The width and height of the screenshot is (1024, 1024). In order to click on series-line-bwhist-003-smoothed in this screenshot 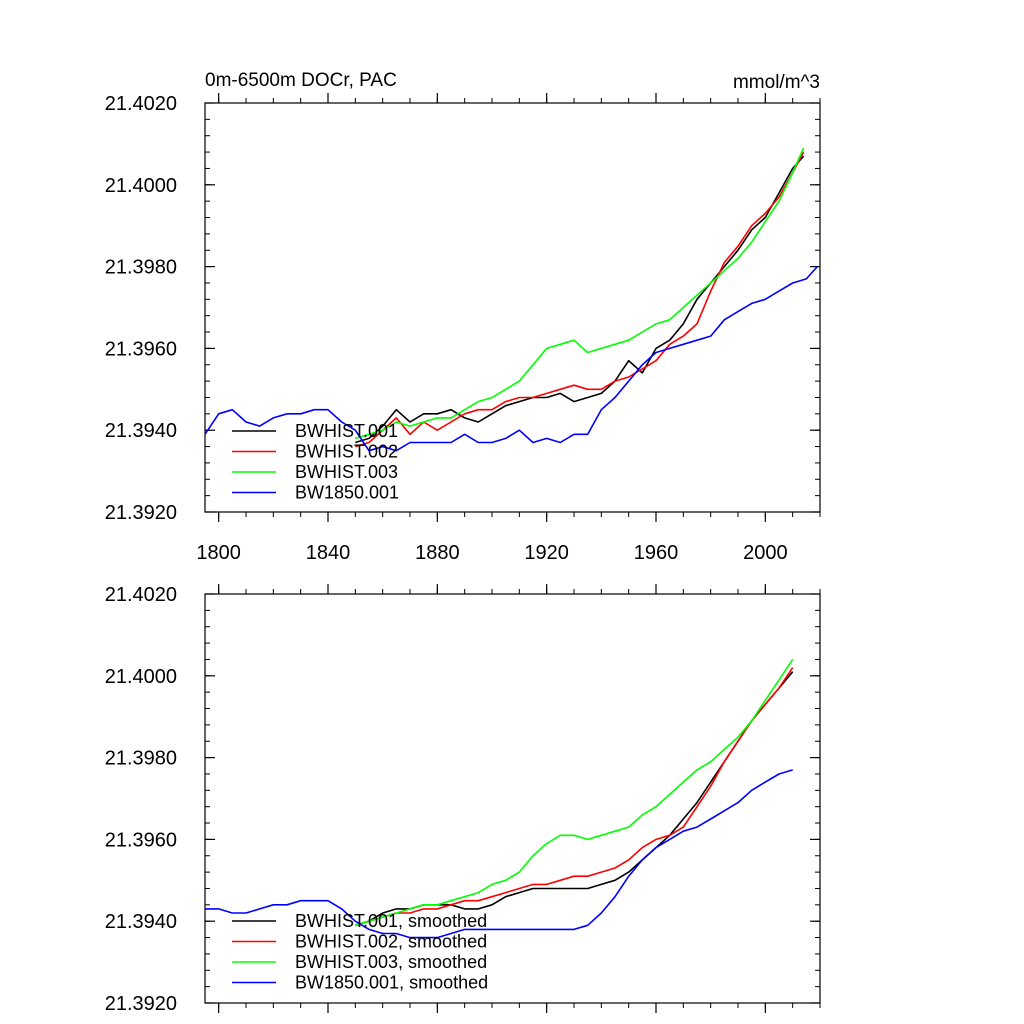, I will do `click(574, 792)`.